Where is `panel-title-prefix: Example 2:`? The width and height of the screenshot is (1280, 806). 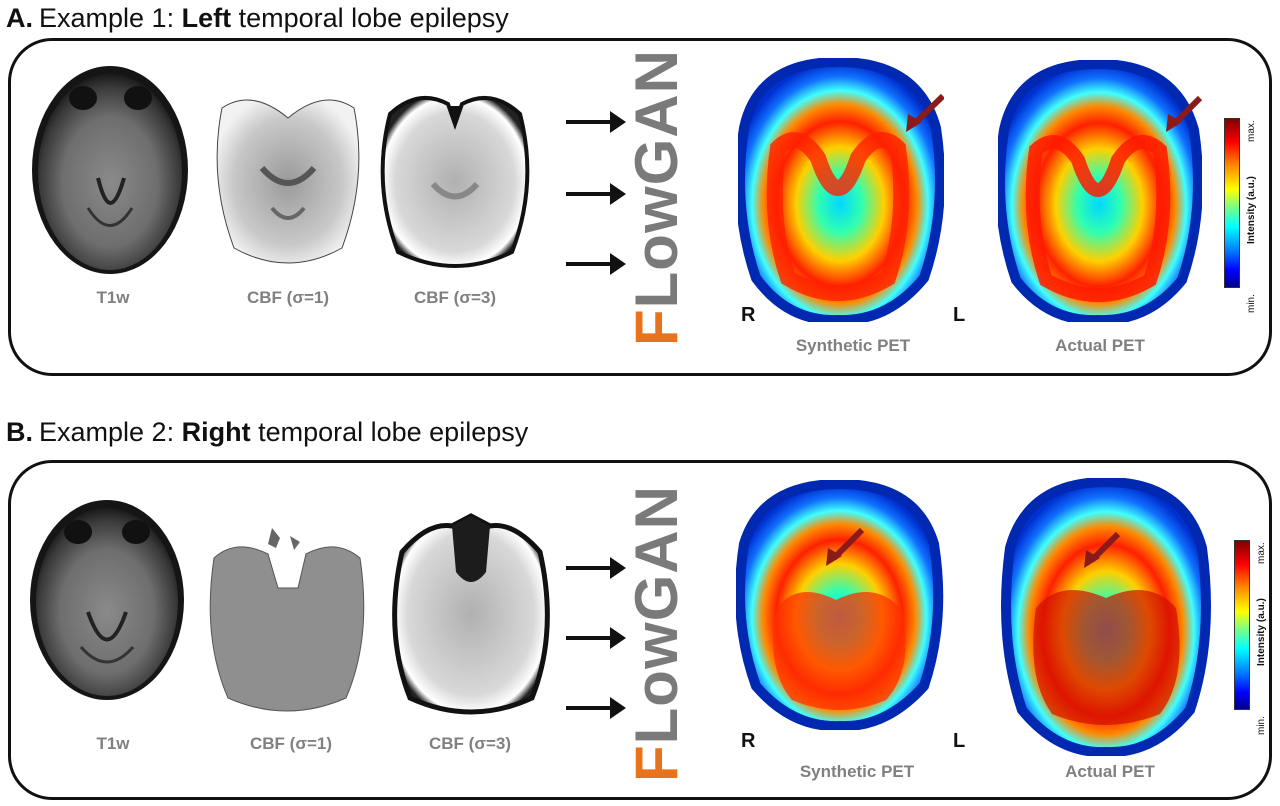
panel-title-prefix: Example 2: is located at coordinates (110, 432).